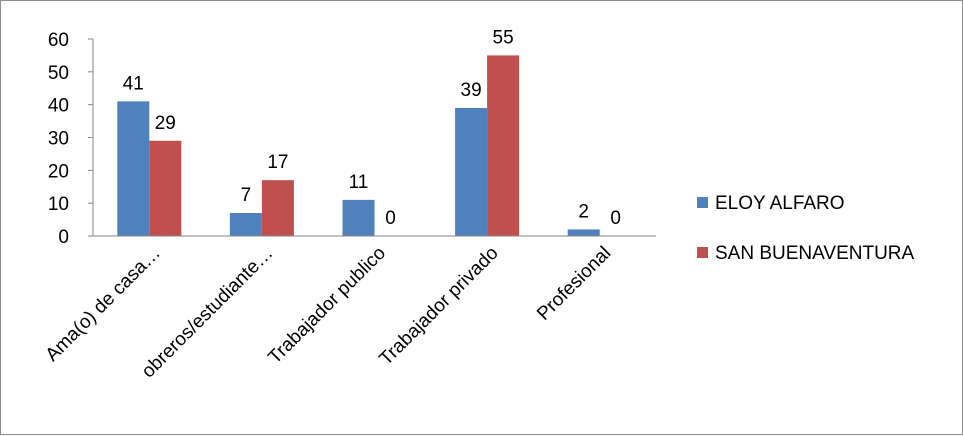  I want to click on data-label: 17, so click(277, 162).